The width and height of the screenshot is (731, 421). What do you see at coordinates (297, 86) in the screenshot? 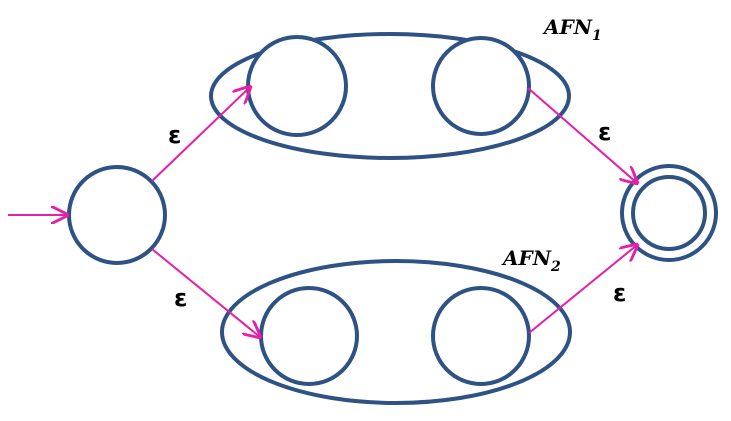
I see `afn1-start-state` at bounding box center [297, 86].